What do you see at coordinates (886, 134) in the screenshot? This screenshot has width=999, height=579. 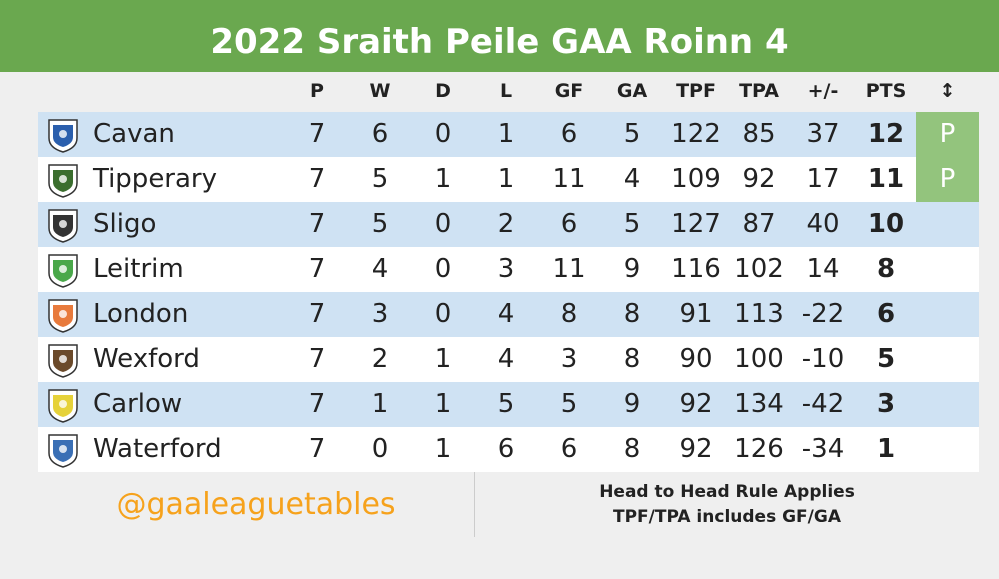 I see `cell-pts: 12` at bounding box center [886, 134].